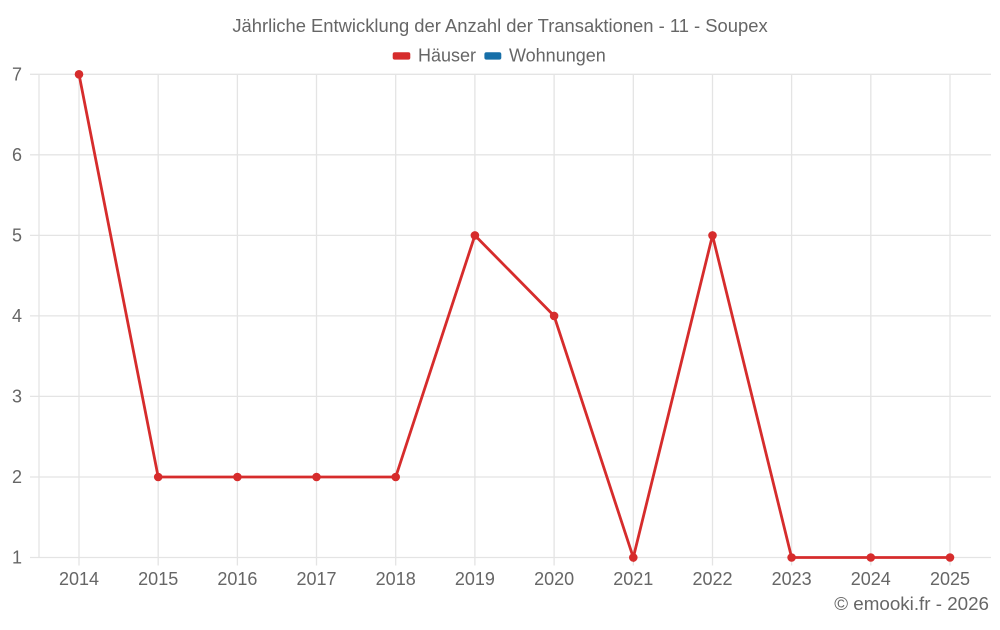 The height and width of the screenshot is (630, 1000). Describe the element at coordinates (17, 477) in the screenshot. I see `svg-text: 2` at that location.